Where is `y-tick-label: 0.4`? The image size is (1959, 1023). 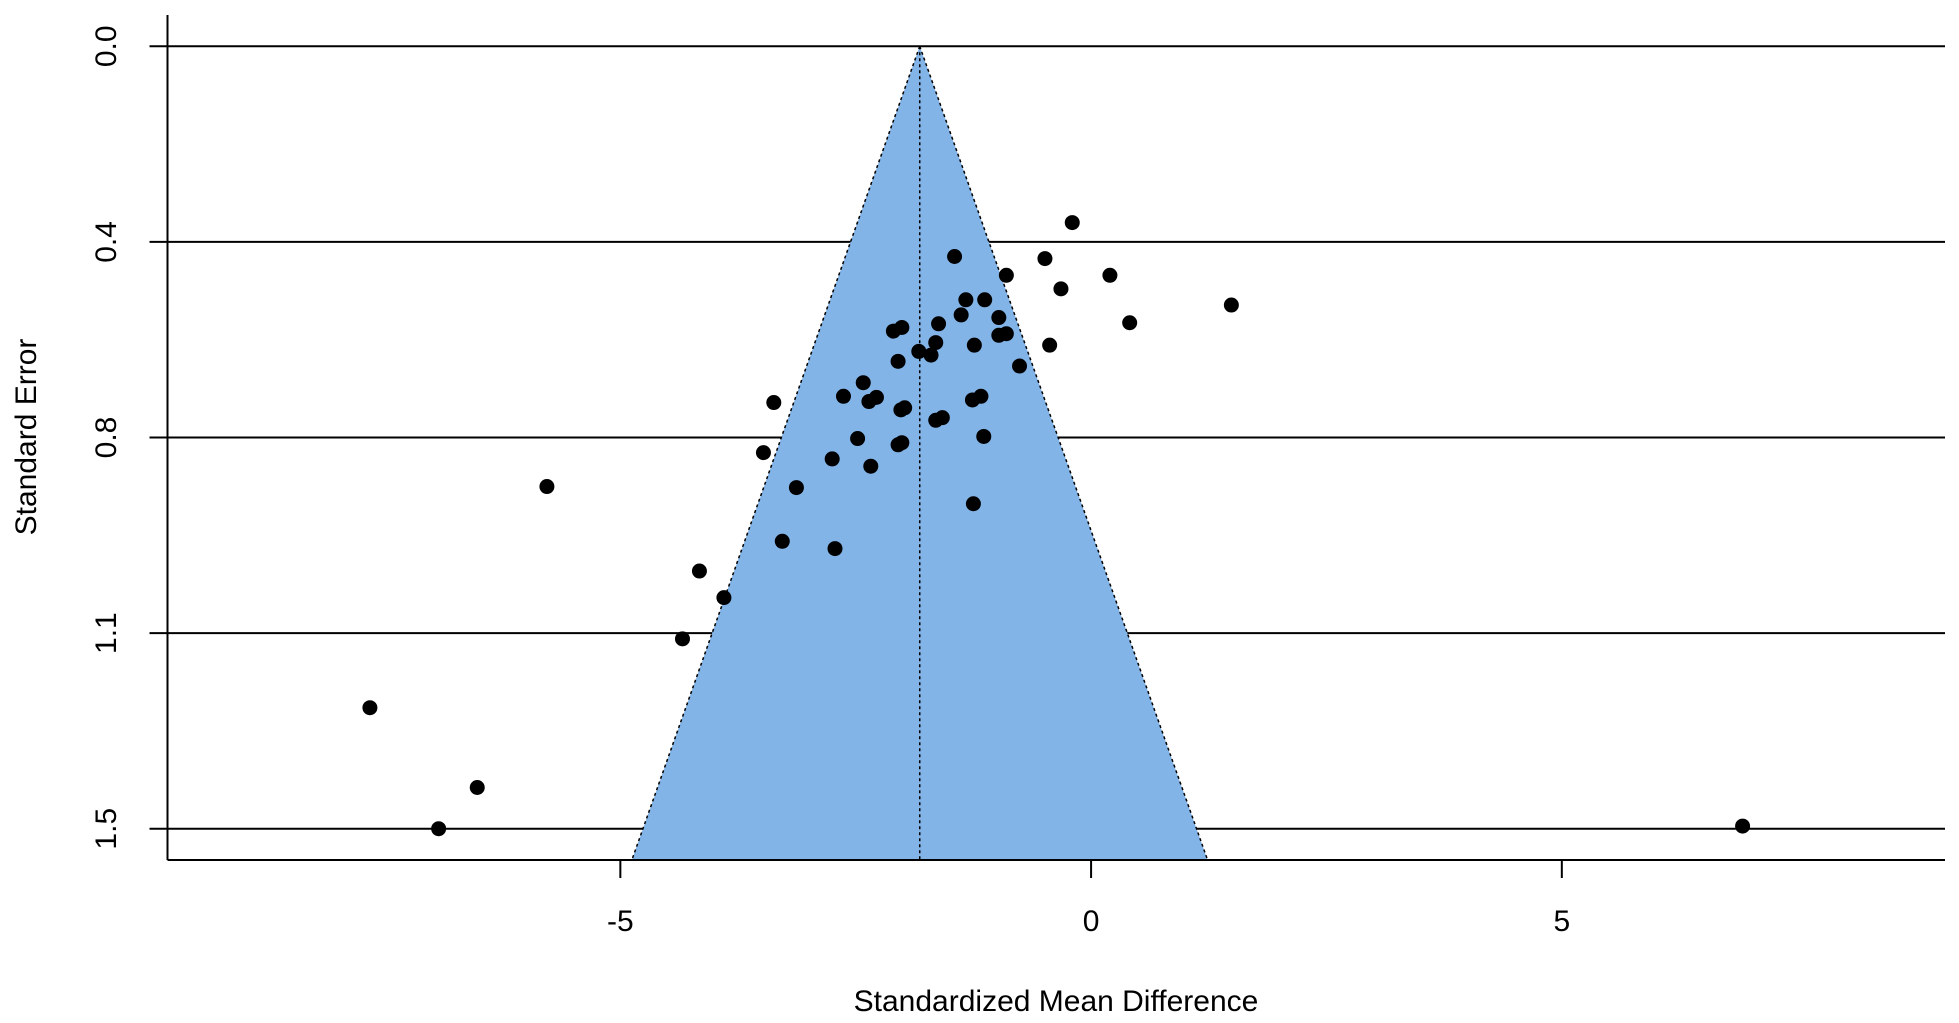 y-tick-label: 0.4 is located at coordinates (106, 242).